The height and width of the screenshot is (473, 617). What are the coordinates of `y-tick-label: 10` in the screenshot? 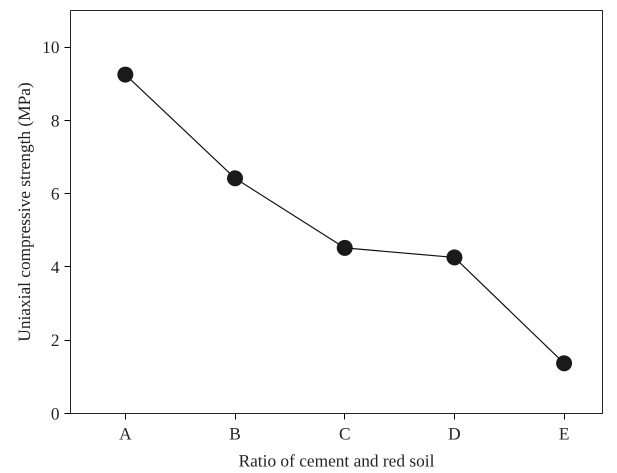 It's located at (51, 48).